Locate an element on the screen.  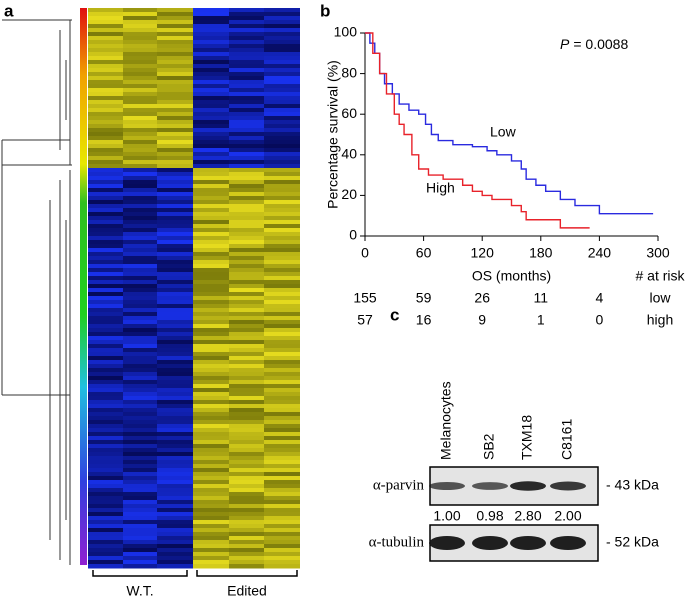
curve-label: High is located at coordinates (440, 188).